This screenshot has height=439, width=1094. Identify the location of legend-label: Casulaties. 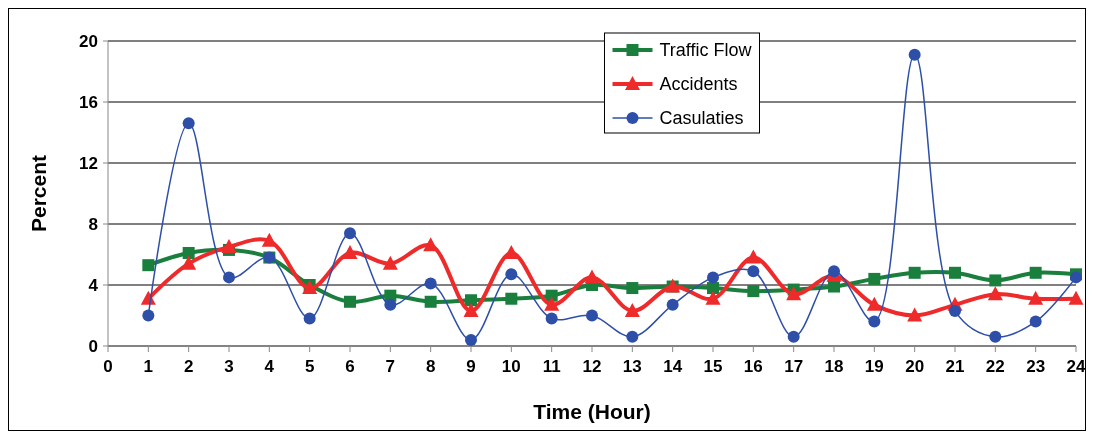
(701, 118).